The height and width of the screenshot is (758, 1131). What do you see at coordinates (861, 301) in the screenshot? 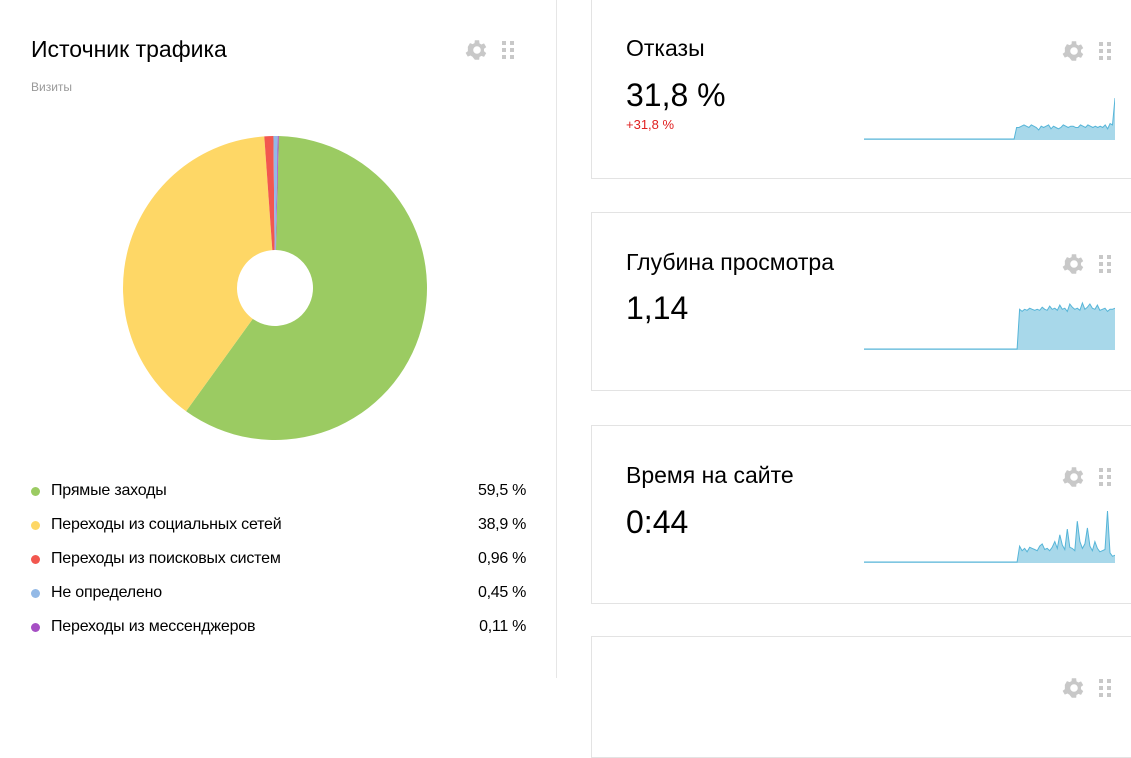
I see `page-depth-card: Глубина просмотра 1,14` at bounding box center [861, 301].